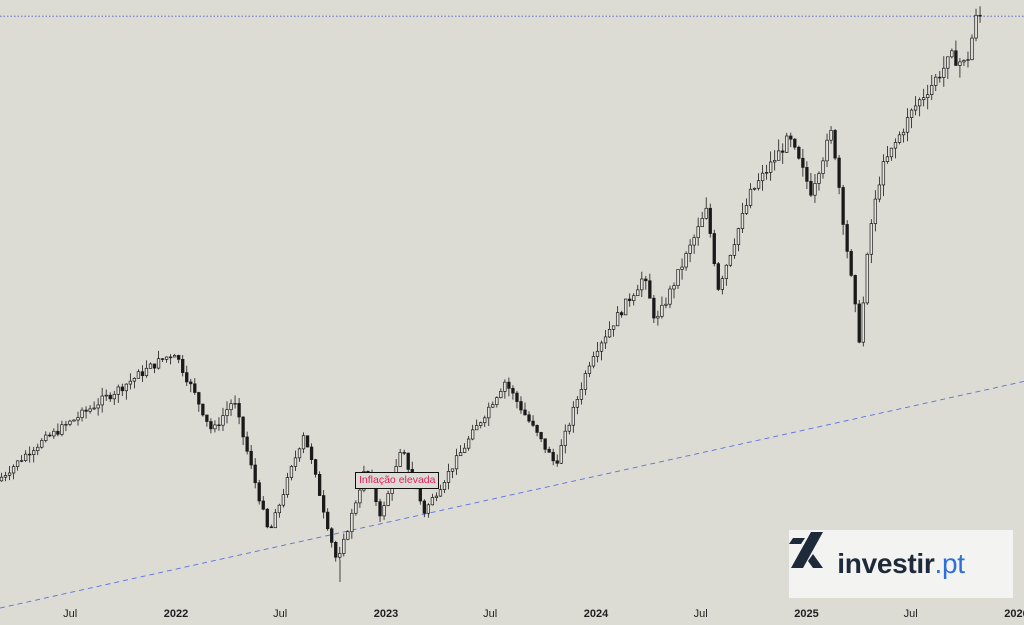  Describe the element at coordinates (397, 480) in the screenshot. I see `annotation-inflation: Inflação elevada` at that location.